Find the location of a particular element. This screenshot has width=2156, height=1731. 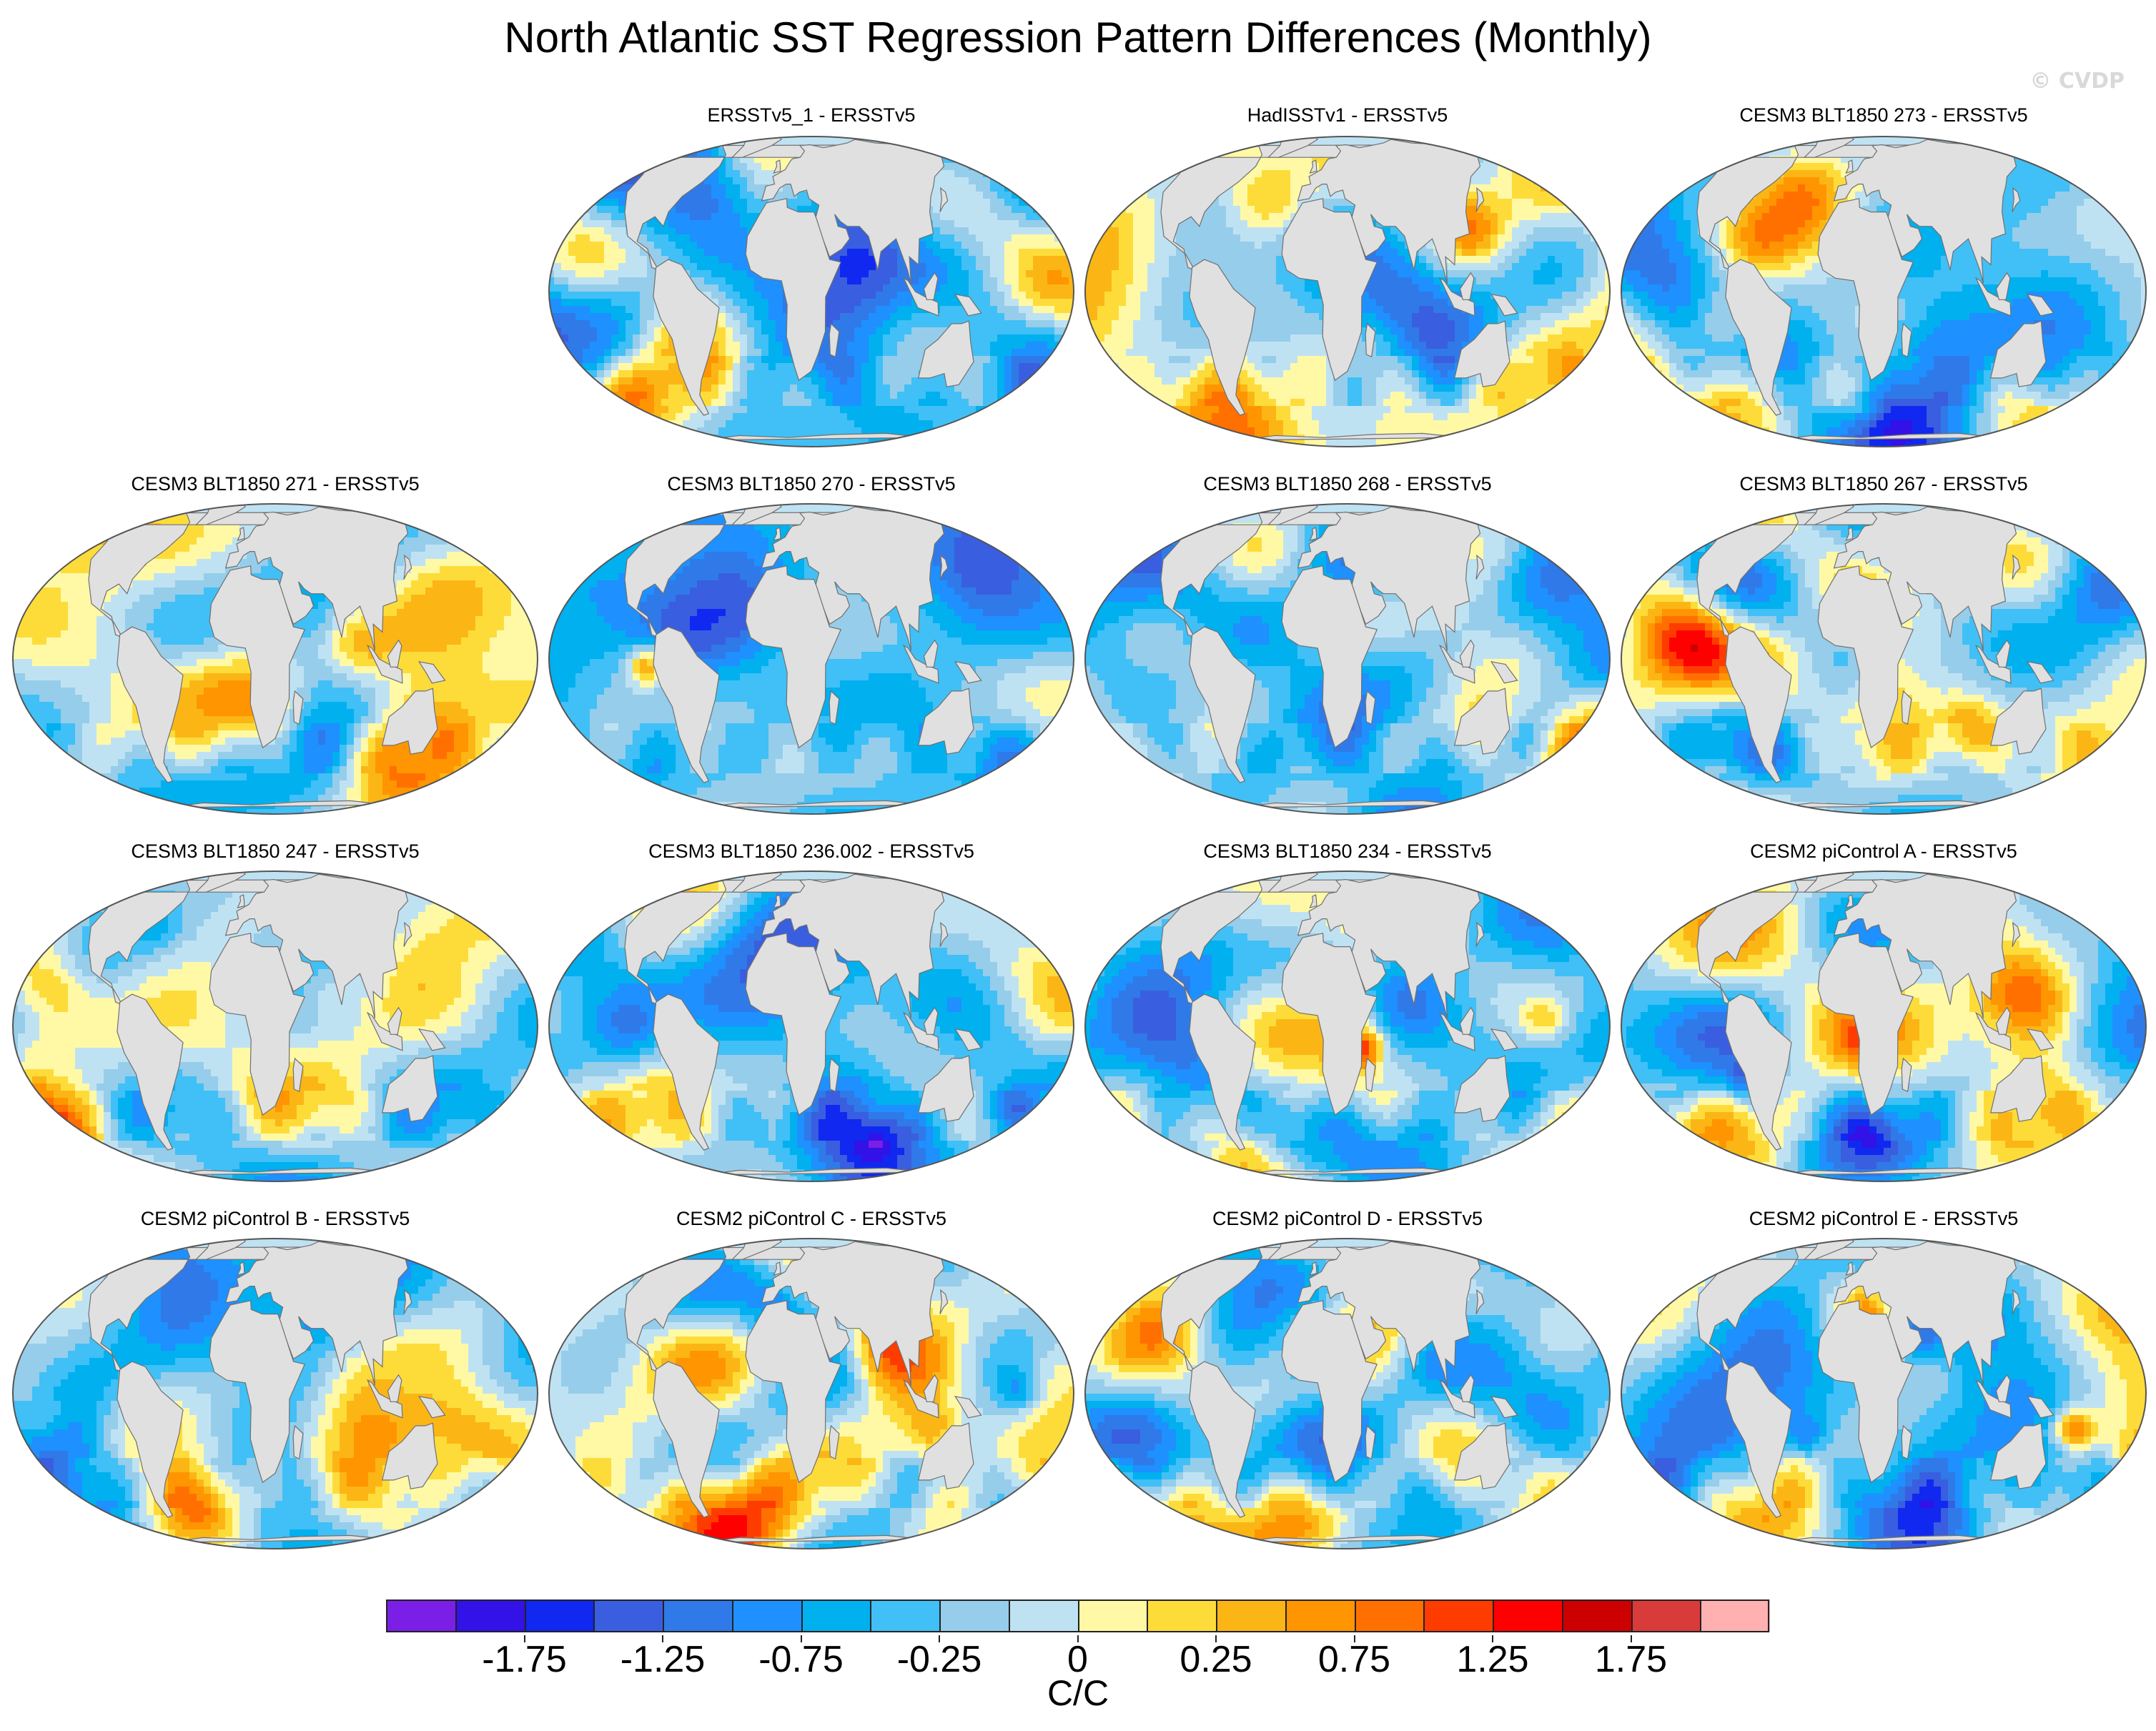

colorbar-label-7: 1.25 is located at coordinates (1492, 1659).